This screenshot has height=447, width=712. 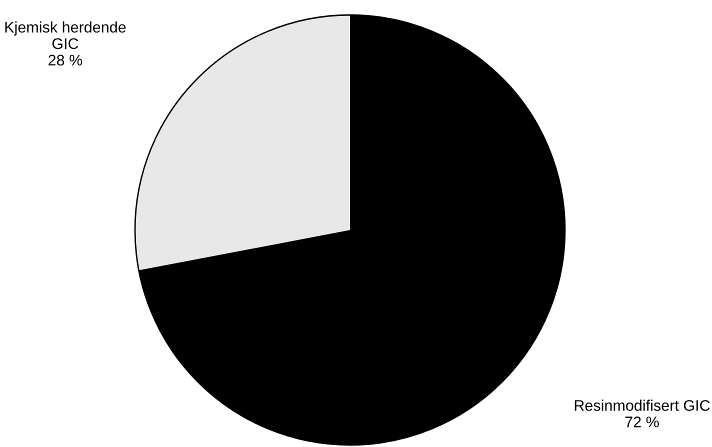 I want to click on slice-label: Kjemisk herdende GIC, so click(x=65, y=35).